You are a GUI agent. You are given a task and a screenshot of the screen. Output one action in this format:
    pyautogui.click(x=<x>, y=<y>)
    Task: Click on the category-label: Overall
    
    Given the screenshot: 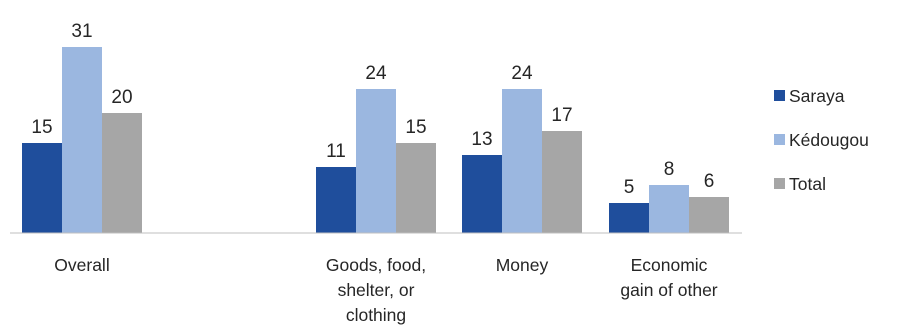 What is the action you would take?
    pyautogui.click(x=81, y=265)
    